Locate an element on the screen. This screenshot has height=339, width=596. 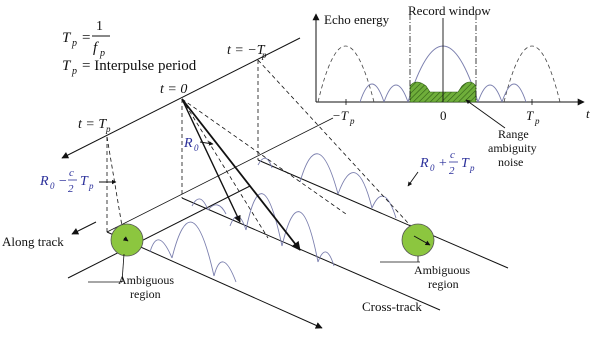
svg-text: f is located at coordinates (96, 48).